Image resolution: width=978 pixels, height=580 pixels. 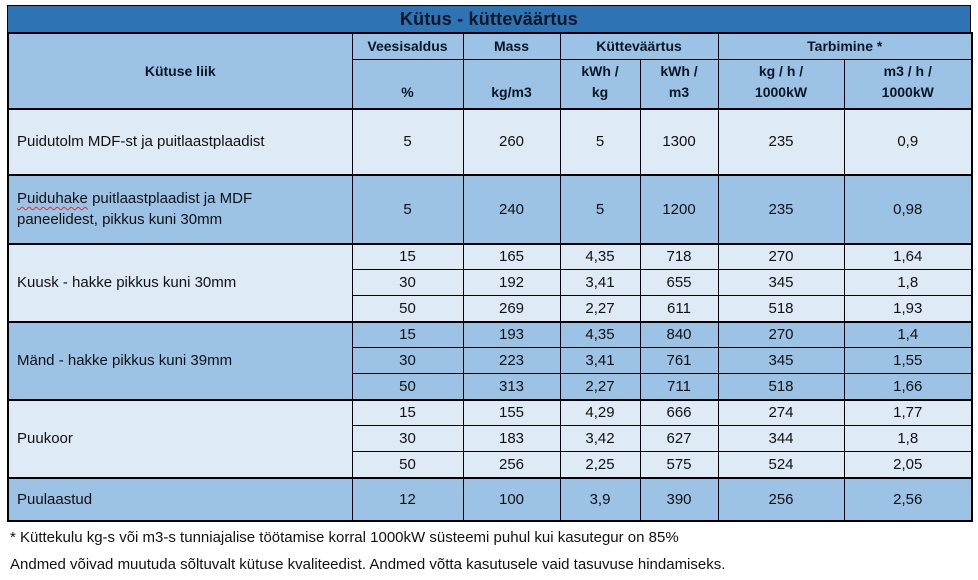 I want to click on value-cell: 2,56, so click(x=908, y=498).